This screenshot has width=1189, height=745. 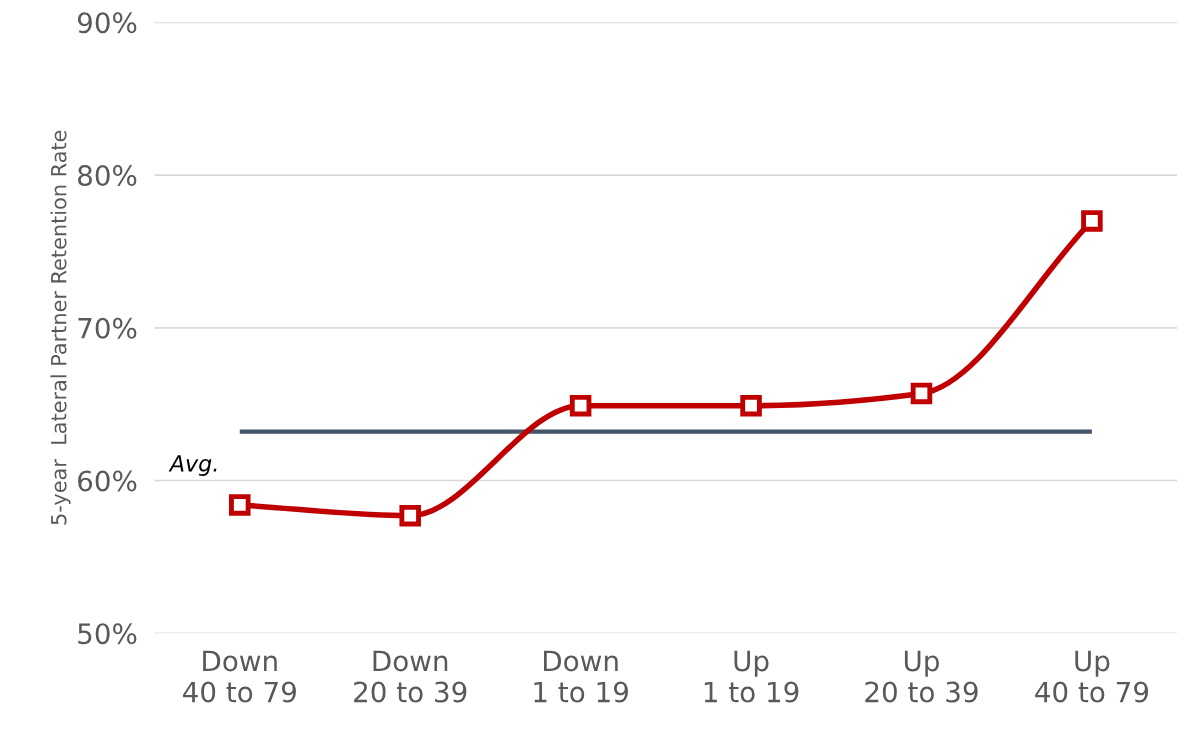 I want to click on y-tick-label: 60%, so click(x=107, y=481).